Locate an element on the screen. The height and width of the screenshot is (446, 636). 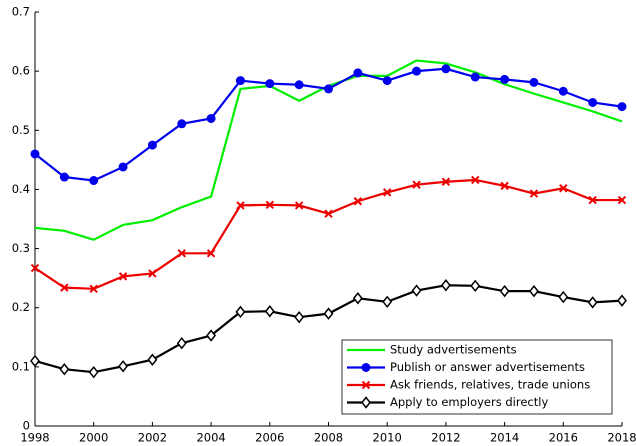
y-tick-label: 0 is located at coordinates (26, 426).